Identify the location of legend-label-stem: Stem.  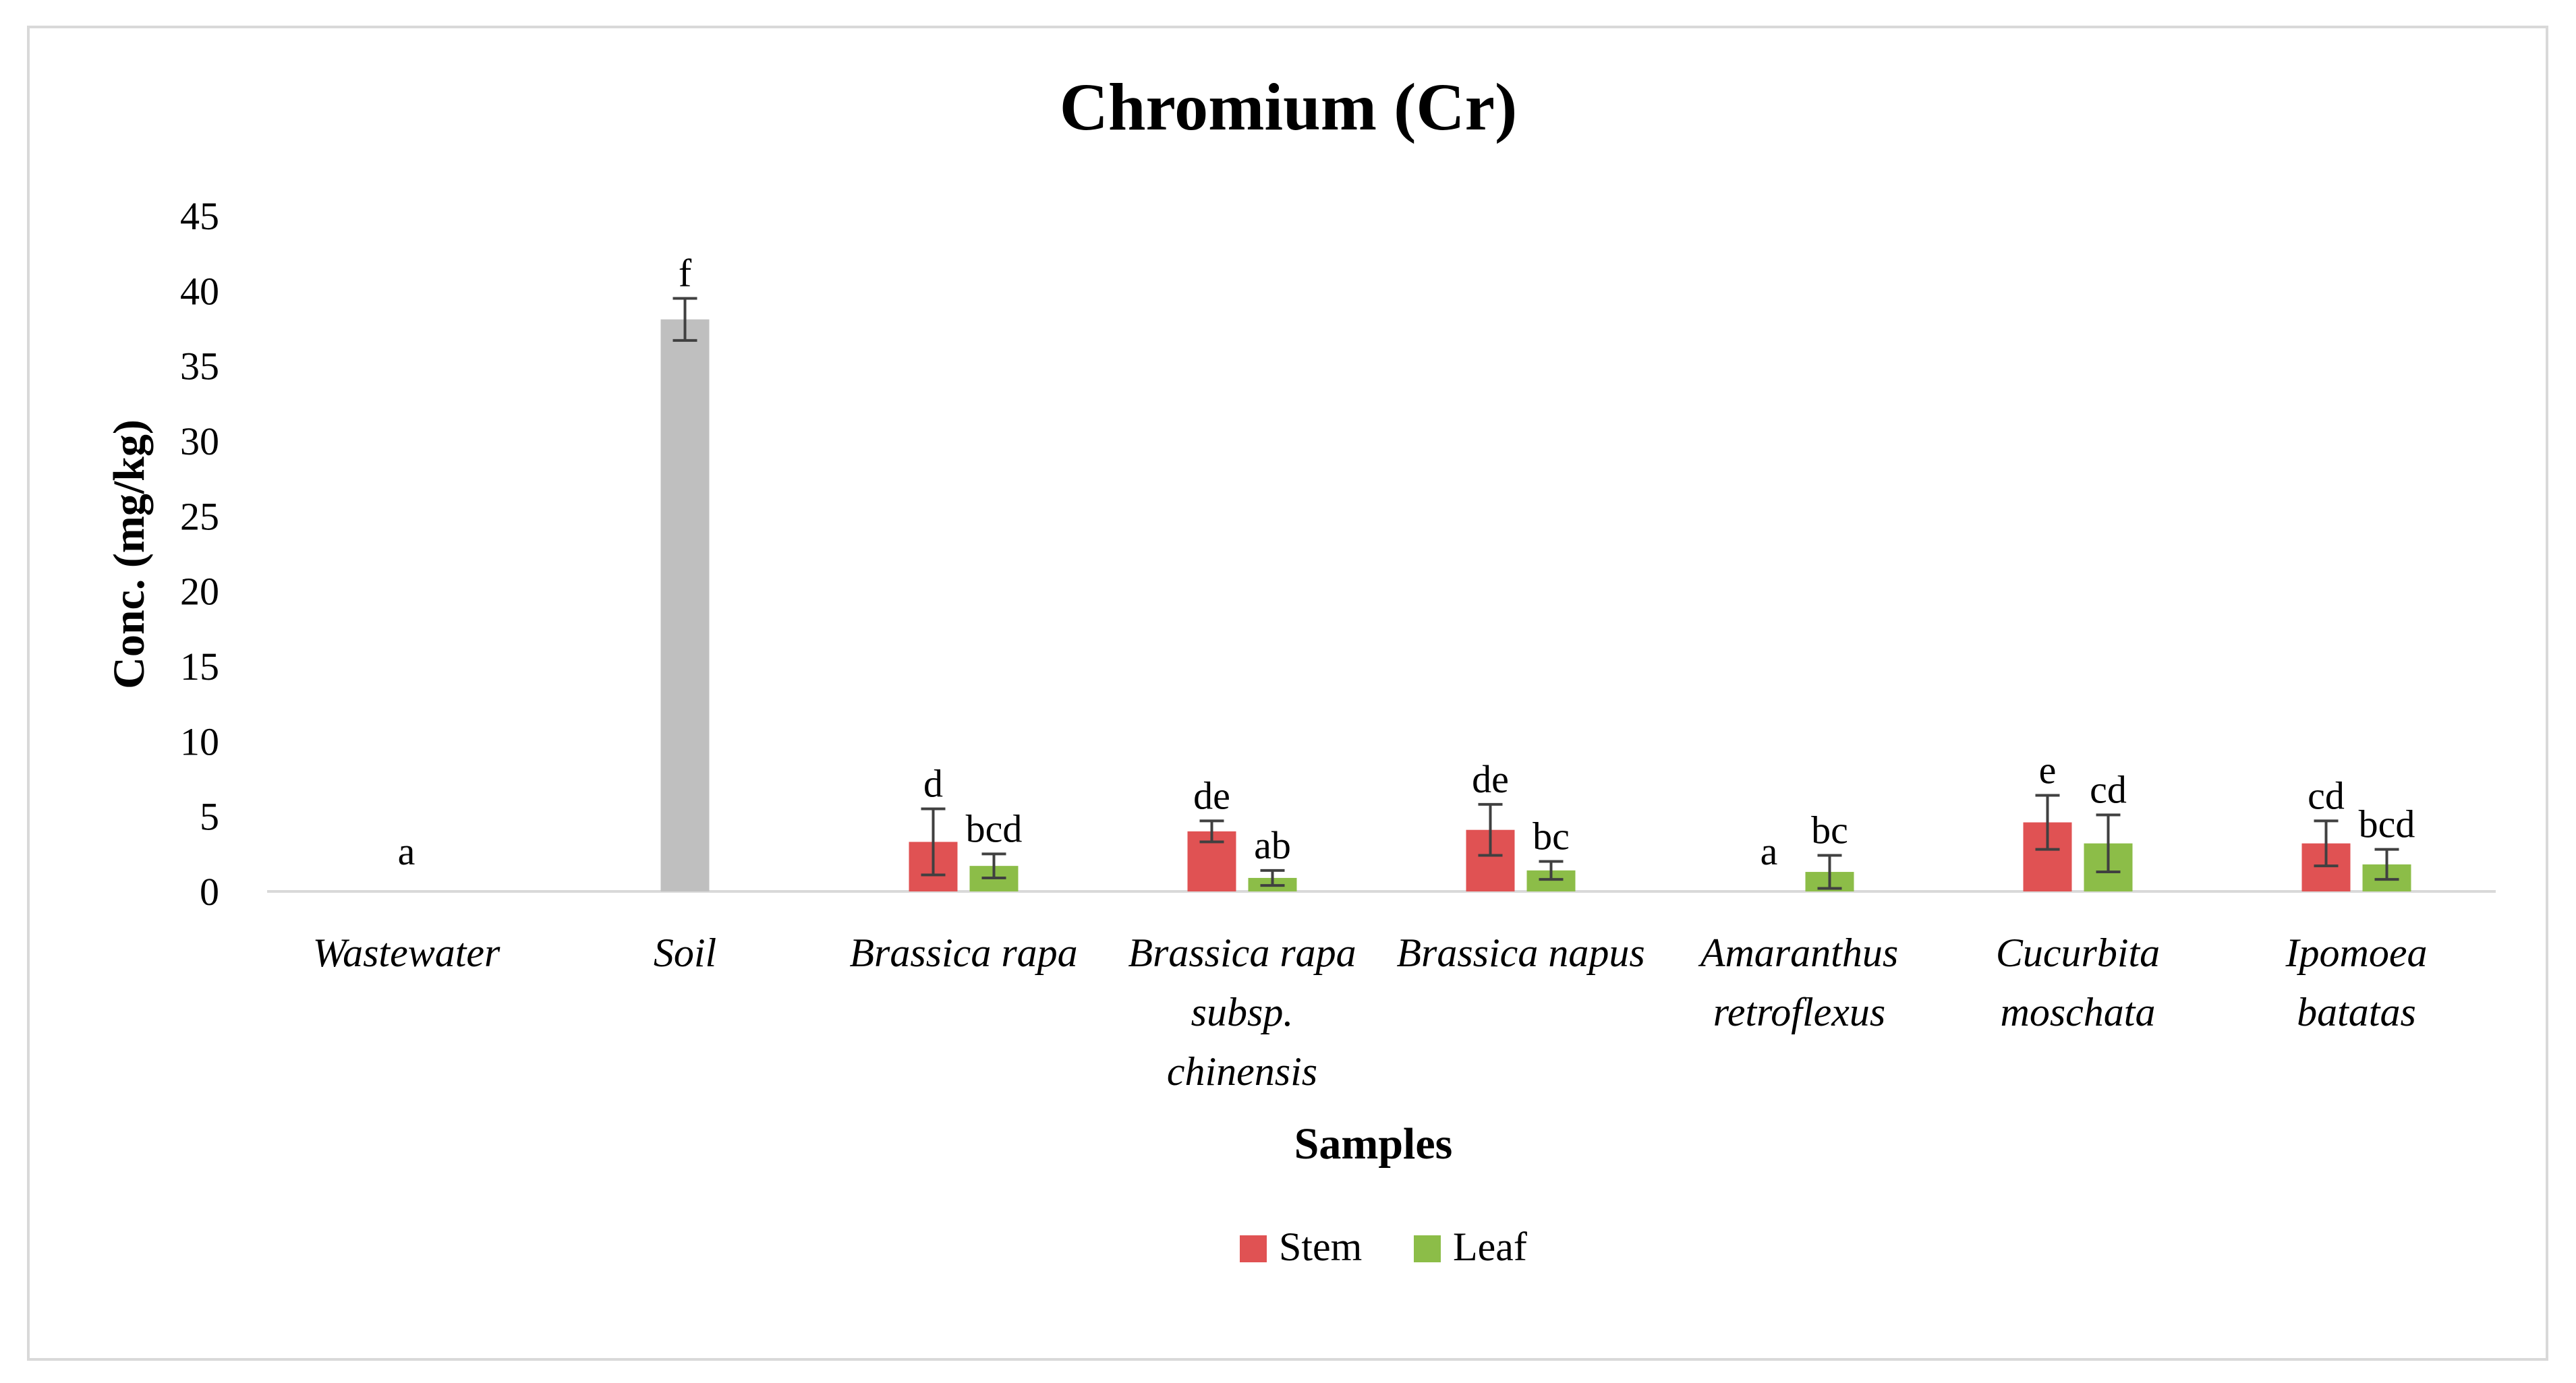
(1320, 1247).